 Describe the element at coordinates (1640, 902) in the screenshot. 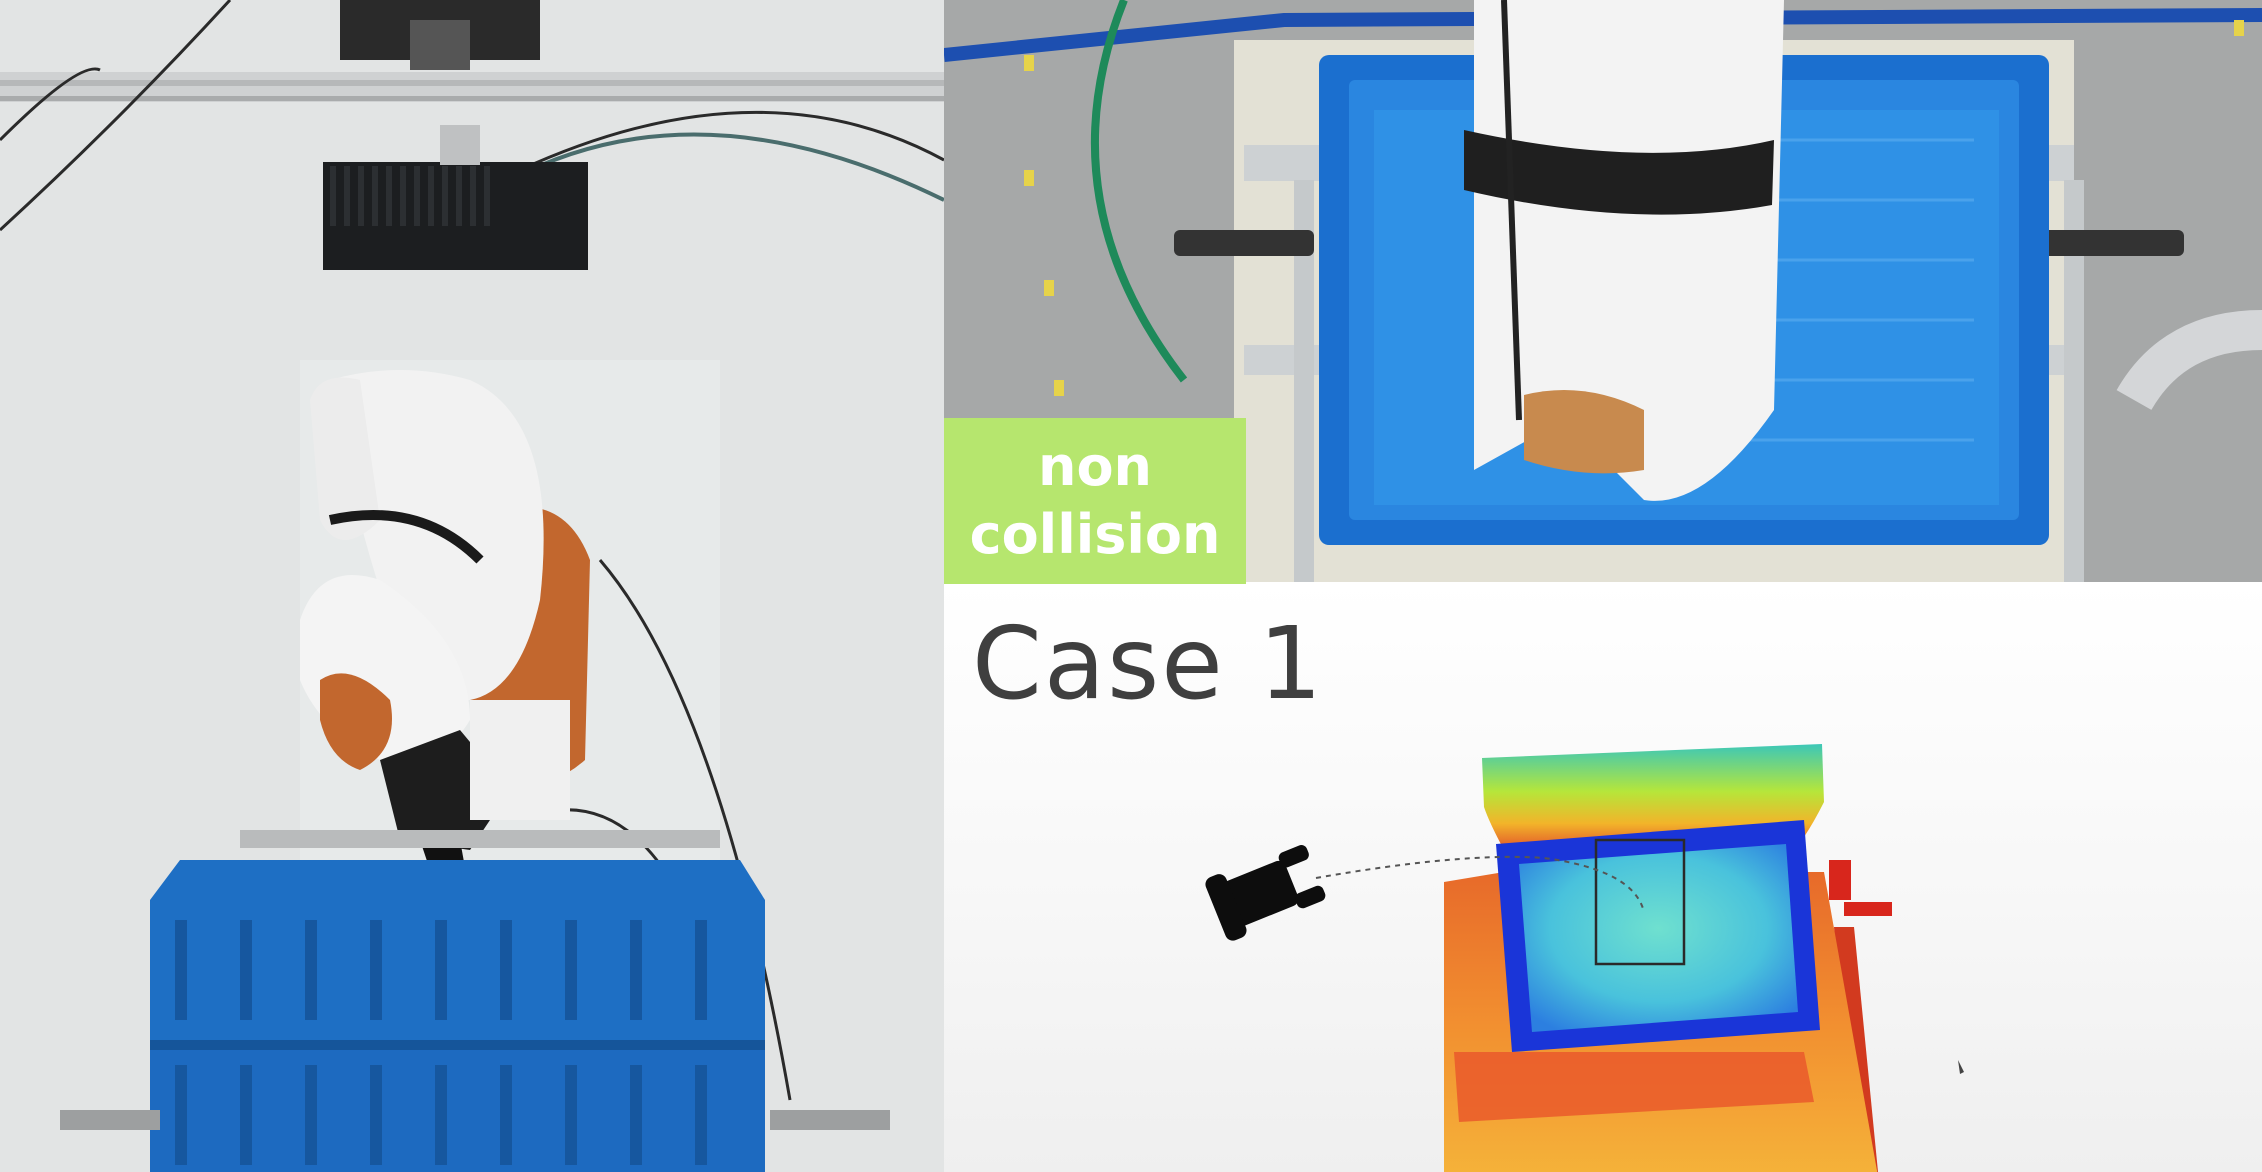

I see `target-bounding-box` at that location.